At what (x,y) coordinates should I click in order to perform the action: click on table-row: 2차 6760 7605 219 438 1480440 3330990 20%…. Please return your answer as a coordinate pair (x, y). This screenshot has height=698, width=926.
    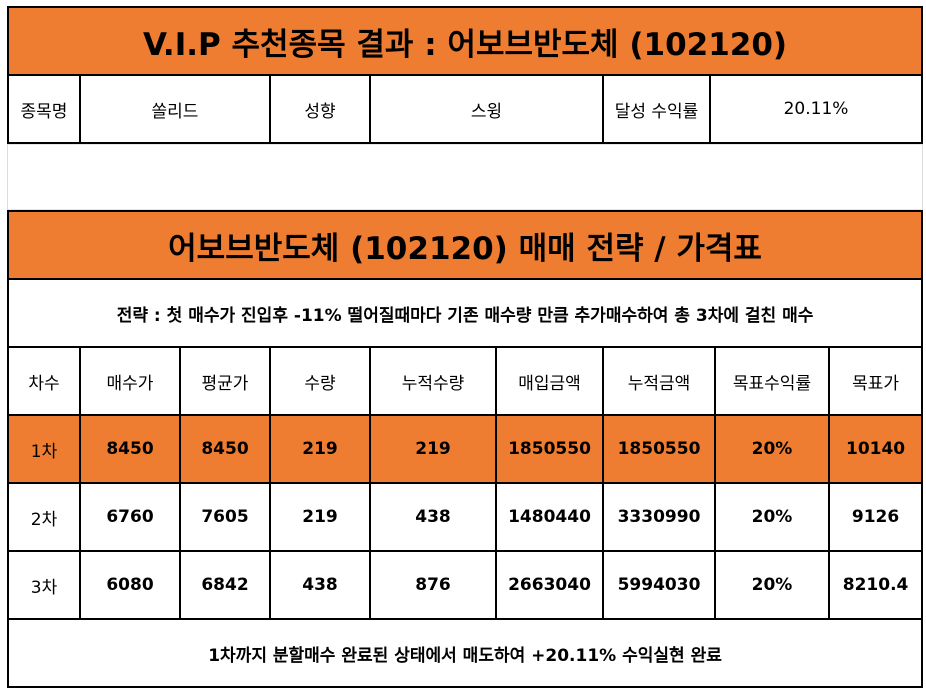
    Looking at the image, I should click on (465, 517).